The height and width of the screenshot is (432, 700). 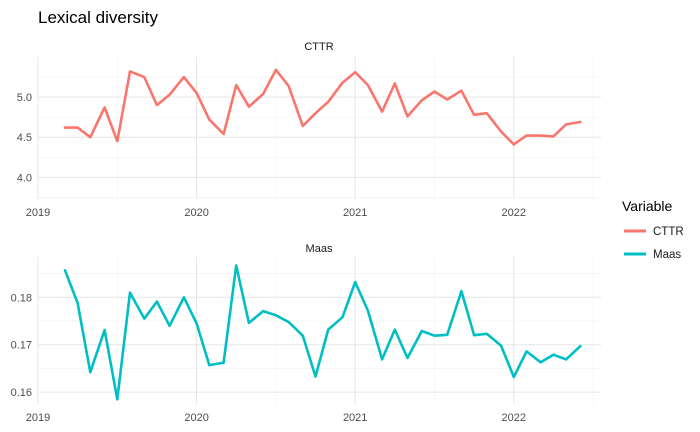 I want to click on chart-title: Lexical diversity, so click(x=98, y=17).